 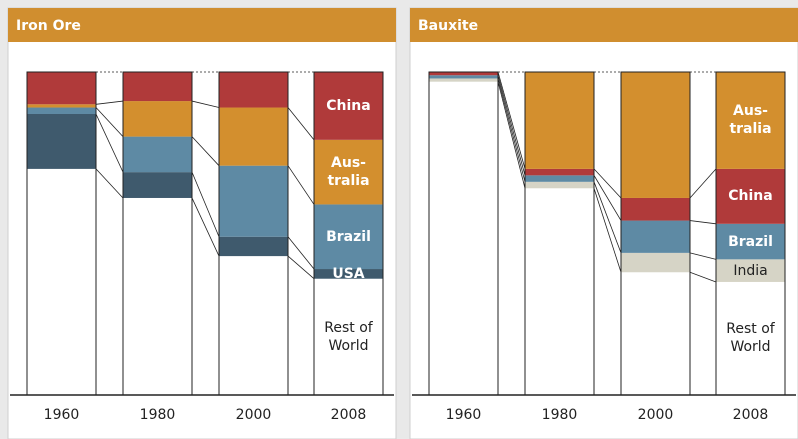 What do you see at coordinates (448, 26) in the screenshot?
I see `panel-title: Bauxite` at bounding box center [448, 26].